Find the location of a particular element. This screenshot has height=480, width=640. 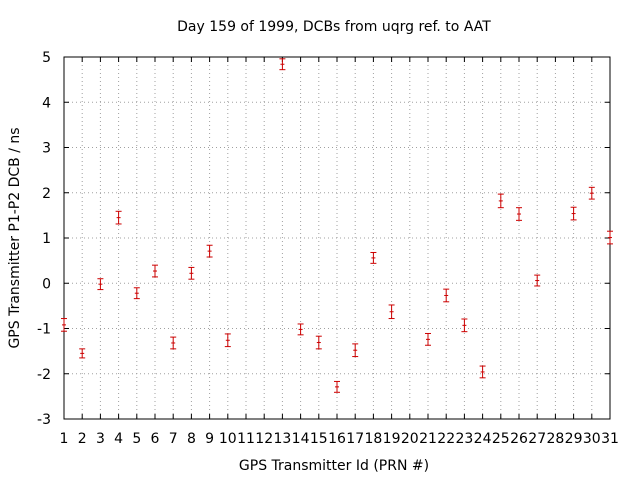

x-tick-label: 3 is located at coordinates (100, 439).